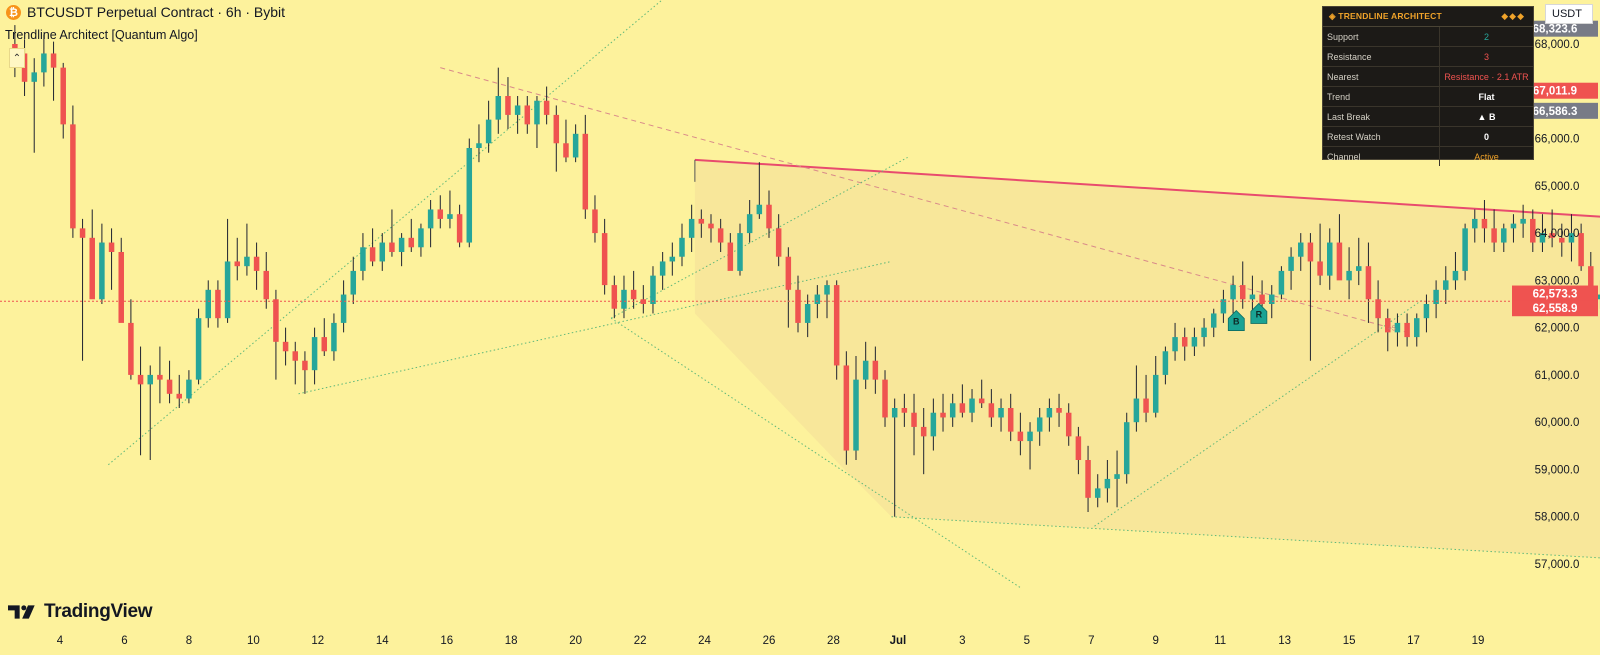 Image resolution: width=1600 pixels, height=655 pixels. Describe the element at coordinates (382, 641) in the screenshot. I see `x-tick-label: 14` at that location.